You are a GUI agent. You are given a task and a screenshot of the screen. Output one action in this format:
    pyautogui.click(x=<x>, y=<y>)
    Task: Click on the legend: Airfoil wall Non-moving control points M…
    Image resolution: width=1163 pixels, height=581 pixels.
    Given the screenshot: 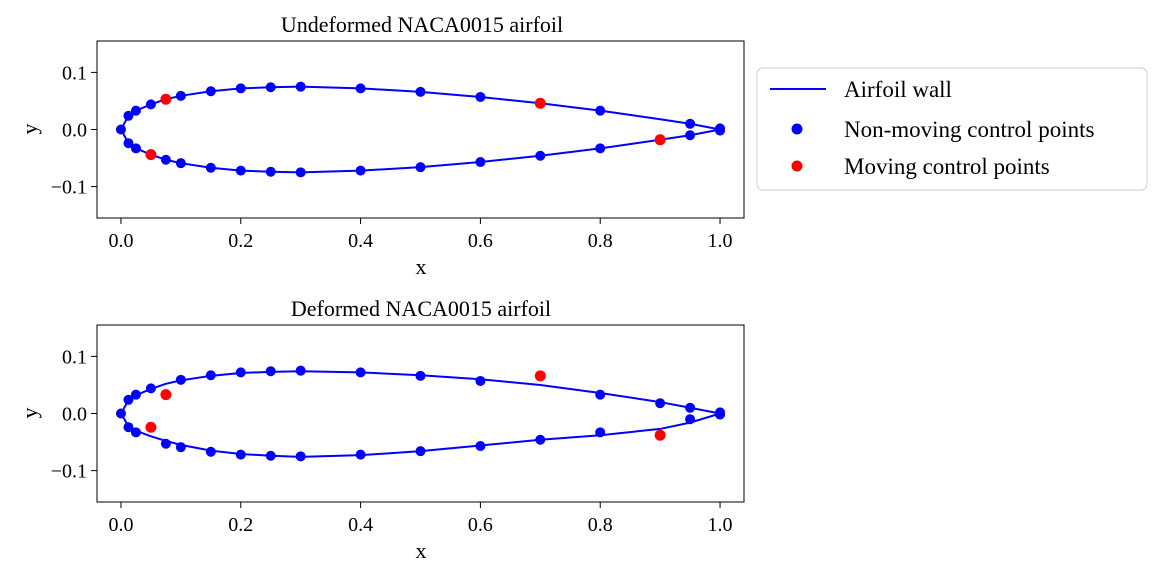 What is the action you would take?
    pyautogui.click(x=952, y=129)
    